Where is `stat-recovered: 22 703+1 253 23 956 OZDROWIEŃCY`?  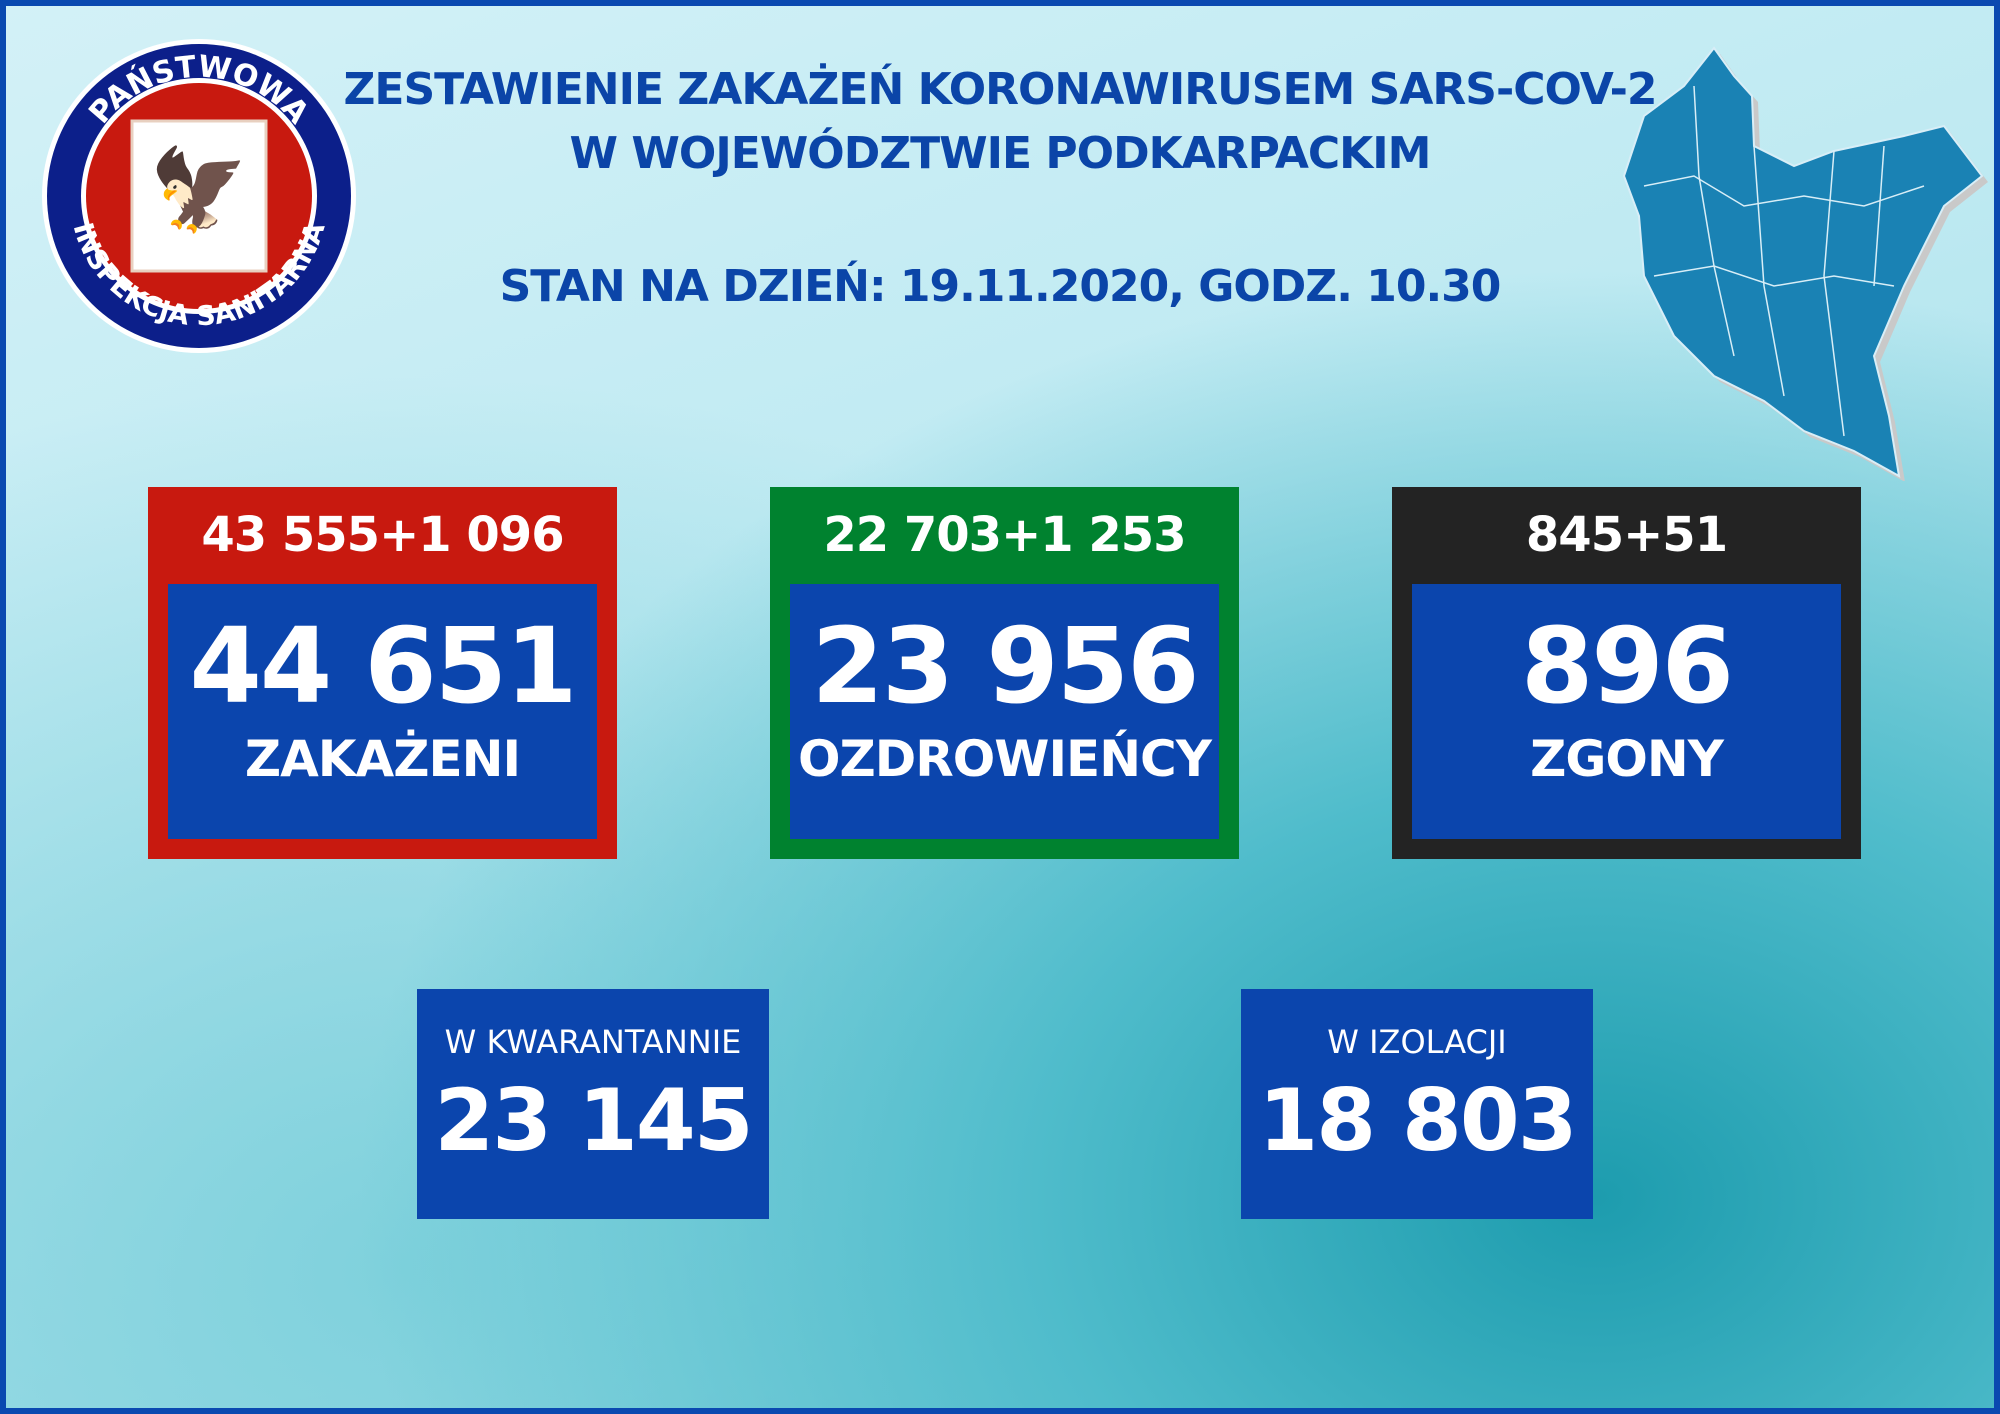 stat-recovered: 22 703+1 253 23 956 OZDROWIEŃCY is located at coordinates (1004, 673).